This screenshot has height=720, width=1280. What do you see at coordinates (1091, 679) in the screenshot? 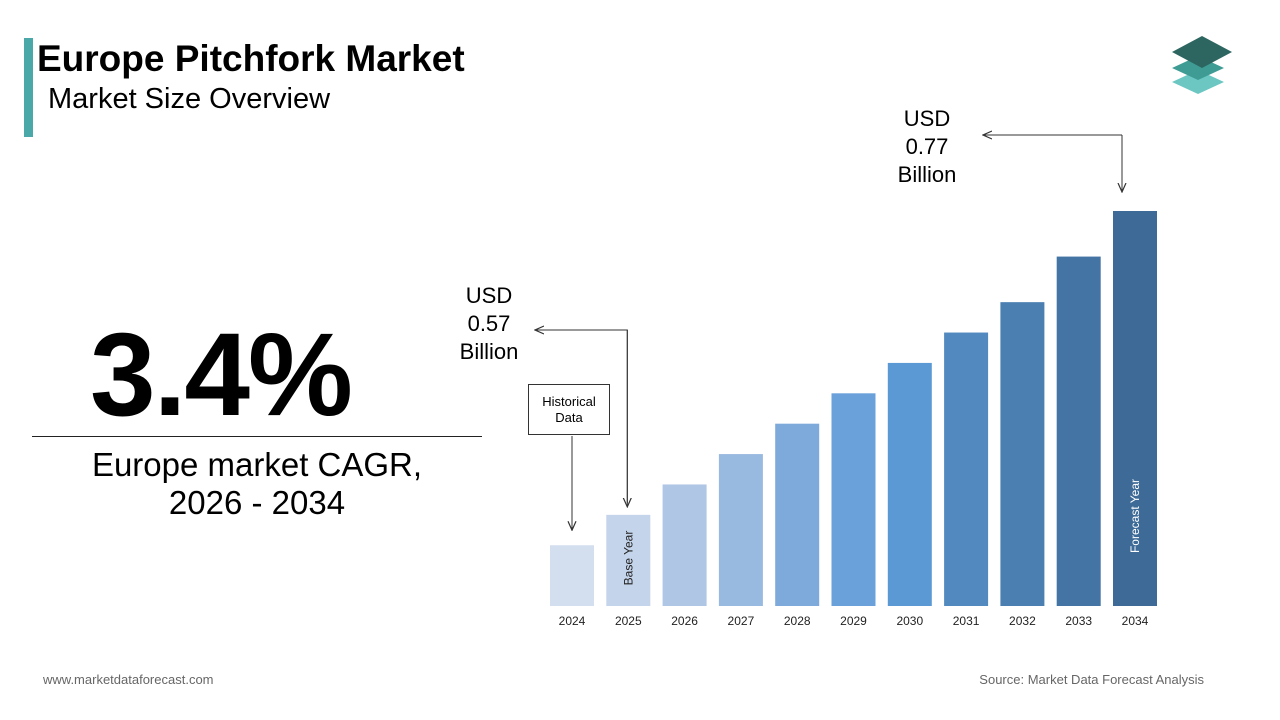
I see `footer-source: Source: Market Data Forecast Analysis` at bounding box center [1091, 679].